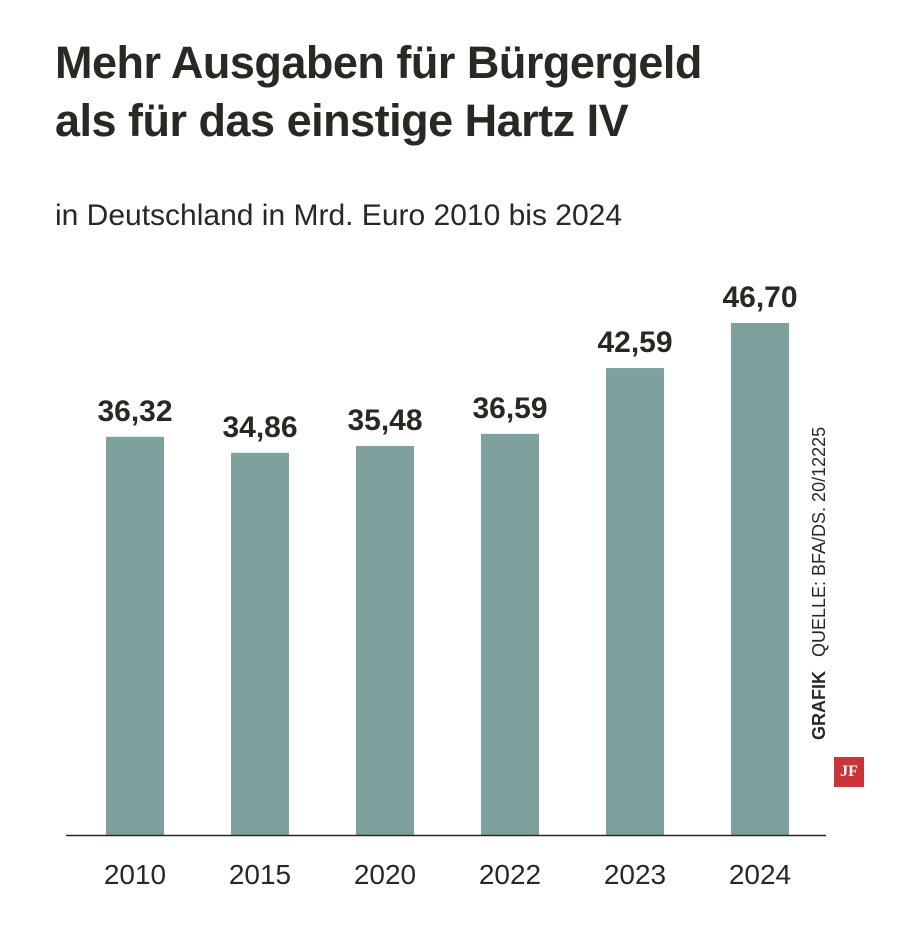 The height and width of the screenshot is (931, 900). What do you see at coordinates (135, 635) in the screenshot?
I see `bar-2010` at bounding box center [135, 635].